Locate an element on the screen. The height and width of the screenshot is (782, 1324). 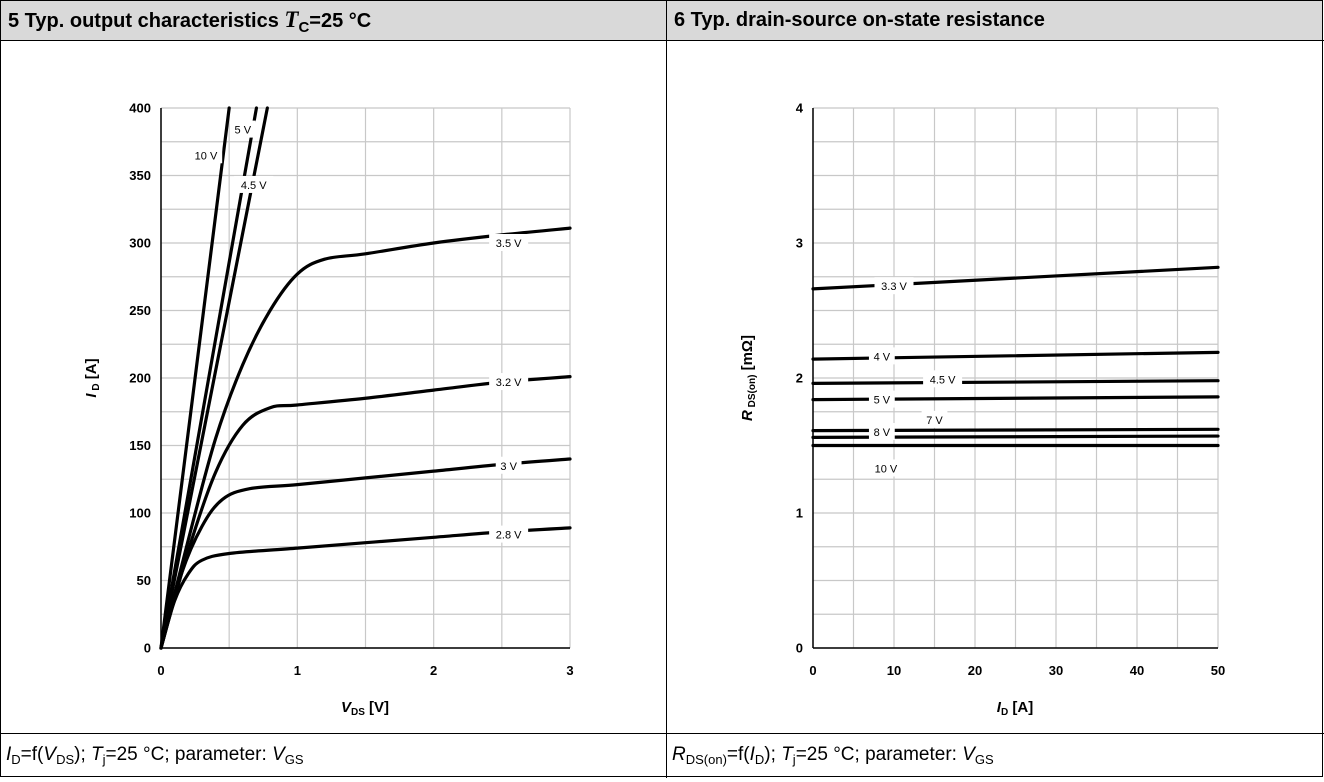
y-tick-label: 2 is located at coordinates (799, 378).